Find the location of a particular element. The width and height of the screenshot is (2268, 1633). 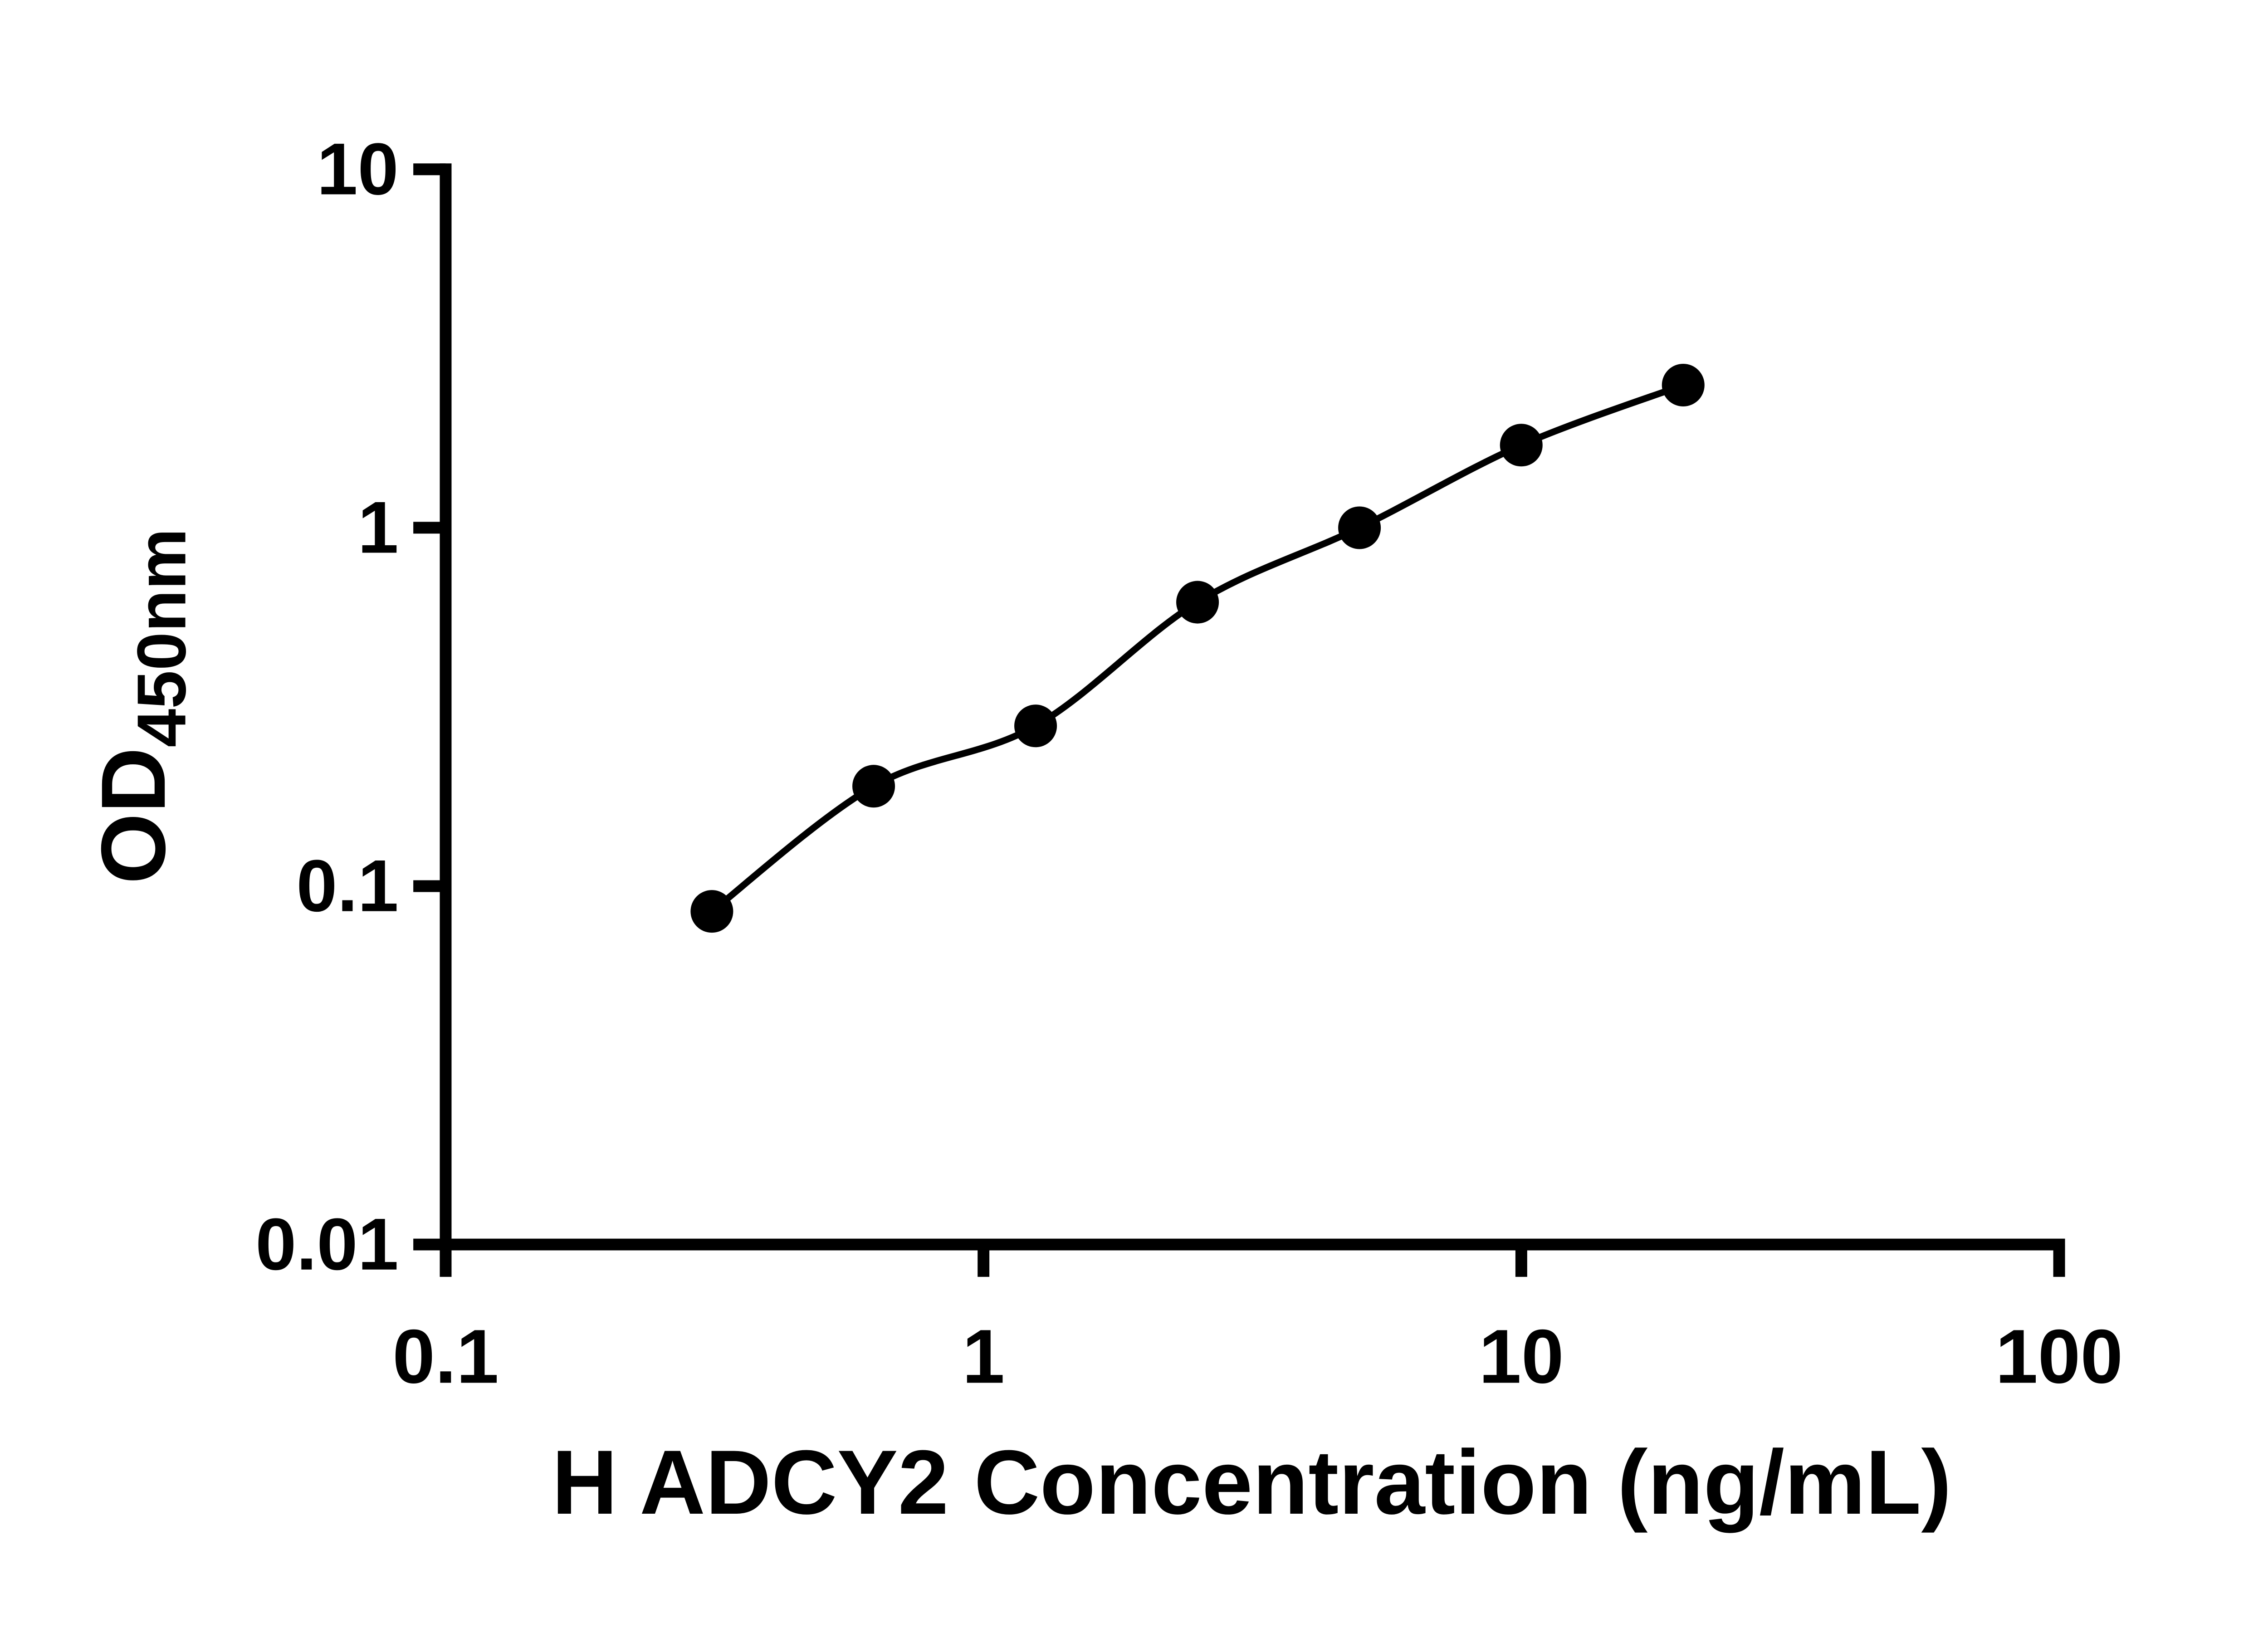

x-tick-label: 0.1 is located at coordinates (446, 1356).